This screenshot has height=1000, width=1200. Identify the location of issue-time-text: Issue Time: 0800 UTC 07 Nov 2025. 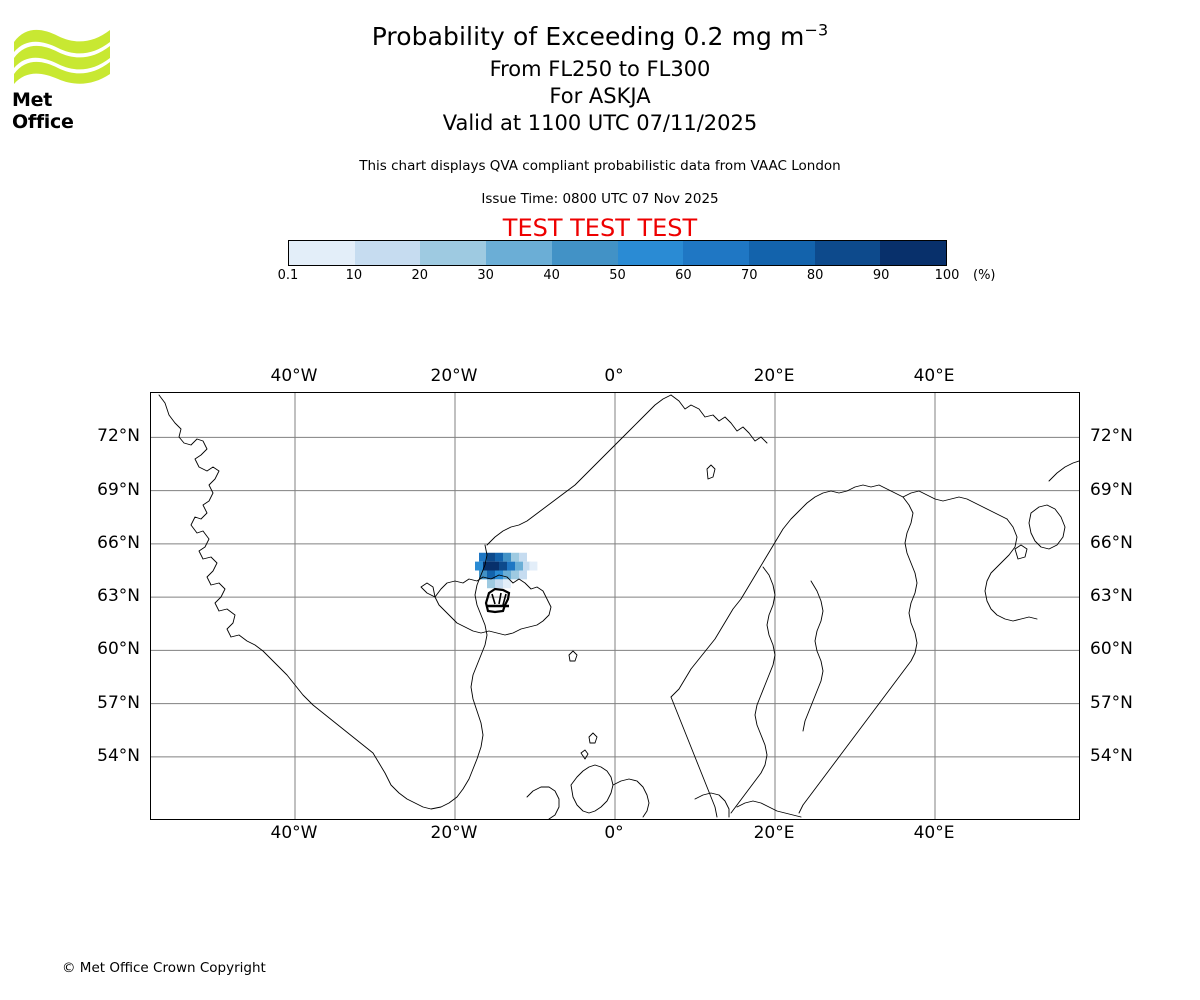
(600, 199).